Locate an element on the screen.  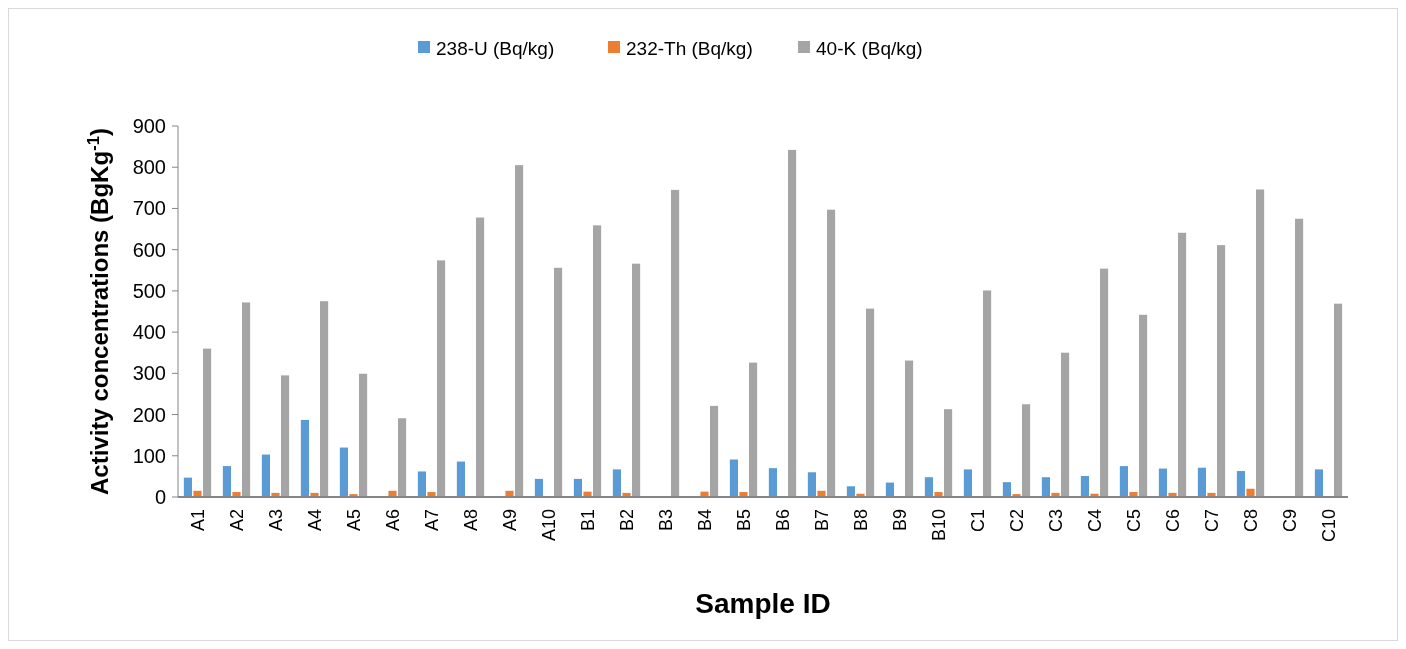
x-axis-title: Sample ID is located at coordinates (763, 603).